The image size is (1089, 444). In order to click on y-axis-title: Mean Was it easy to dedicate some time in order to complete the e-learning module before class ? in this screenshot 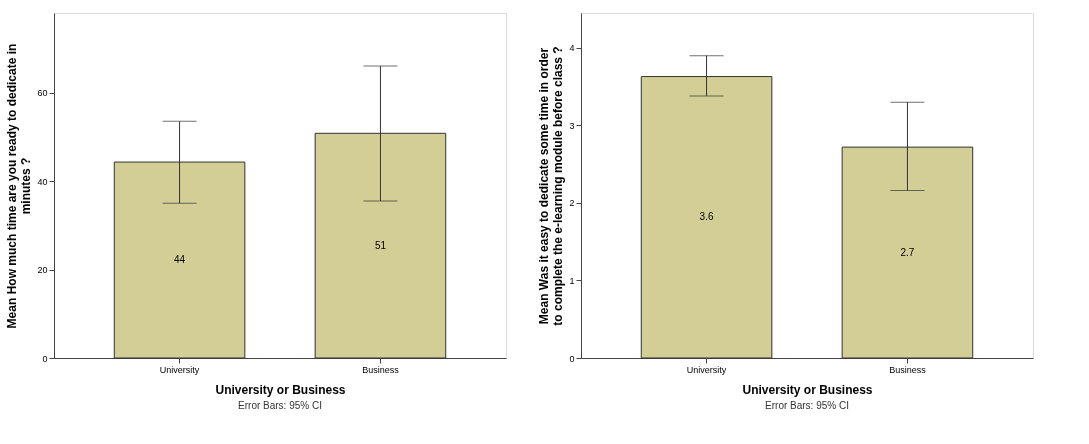, I will do `click(551, 186)`.